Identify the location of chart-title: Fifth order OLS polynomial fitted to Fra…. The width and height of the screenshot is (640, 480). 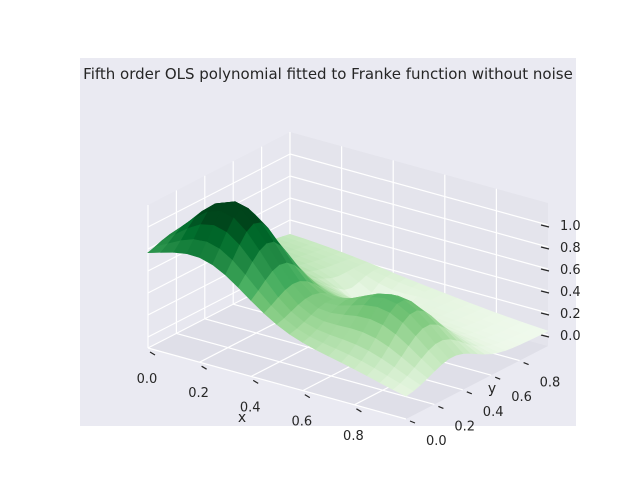
(328, 74).